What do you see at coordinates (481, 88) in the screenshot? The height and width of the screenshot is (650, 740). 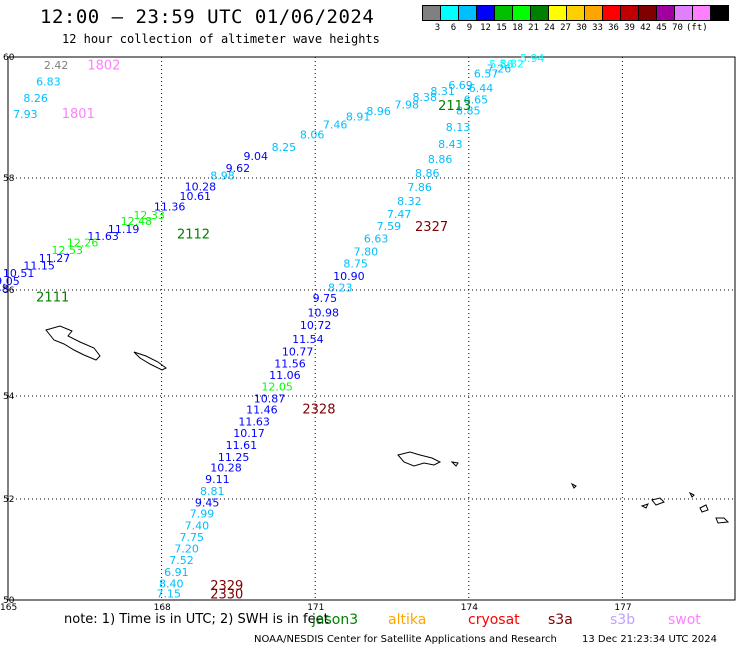 I see `wave-height-value: 6.44` at bounding box center [481, 88].